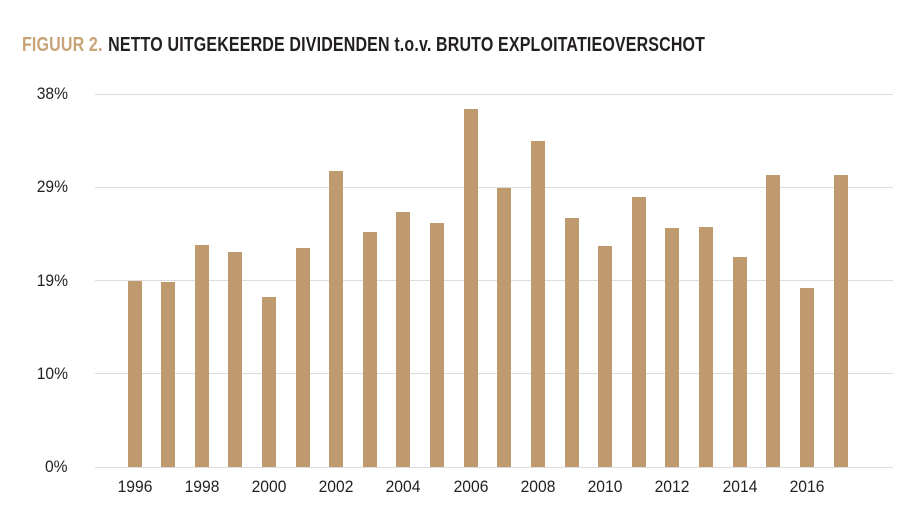  I want to click on y-tick-label-19%: 19%, so click(52, 280).